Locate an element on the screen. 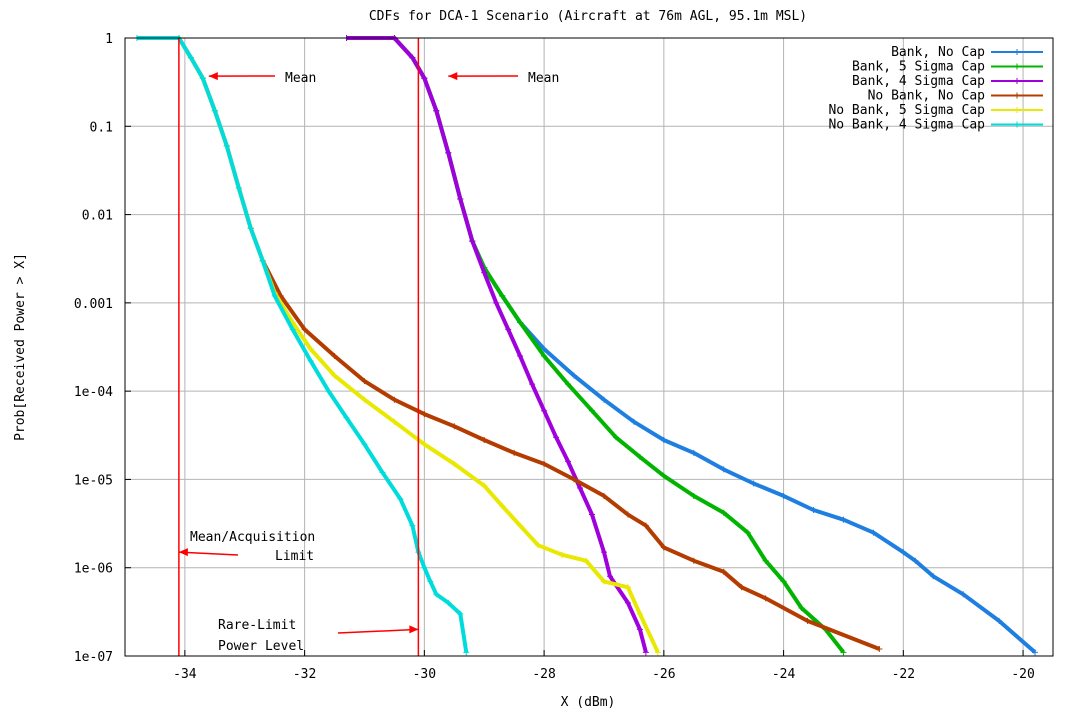 This screenshot has height=715, width=1066. x-tick-label: -24 is located at coordinates (784, 674).